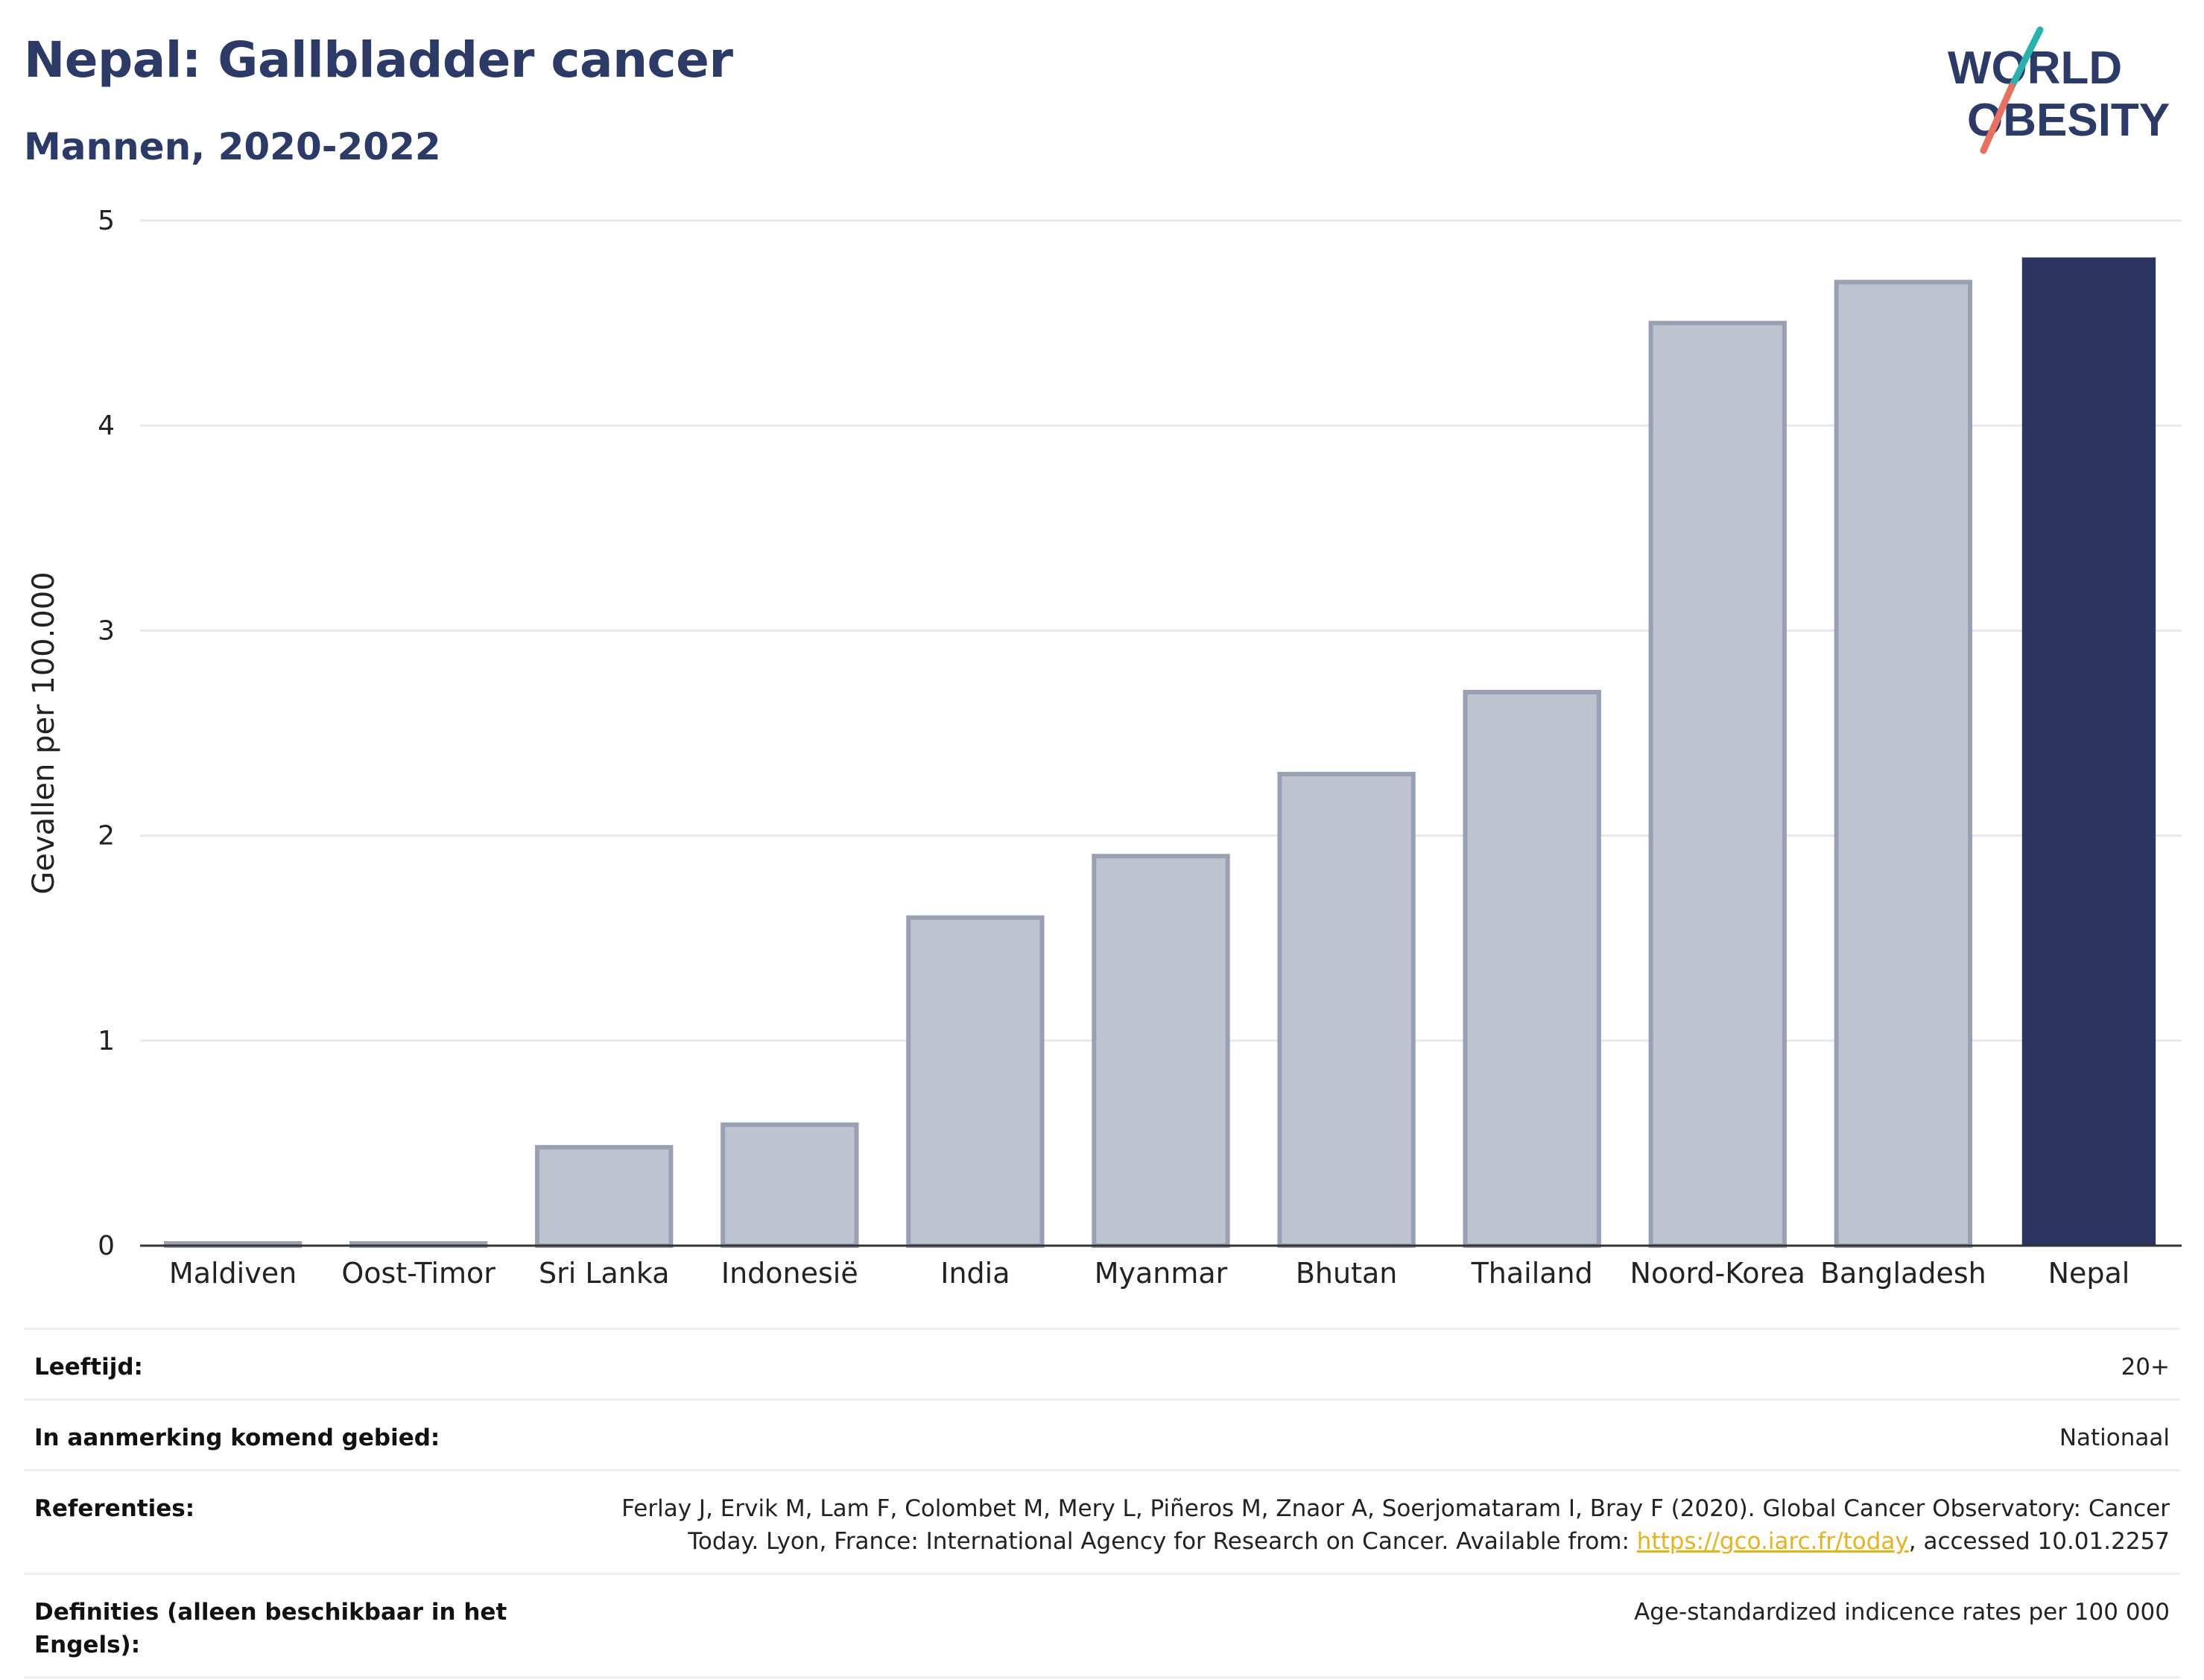 Image resolution: width=2204 pixels, height=1680 pixels. What do you see at coordinates (1717, 1273) in the screenshot?
I see `x-tick-label: Noord-Korea` at bounding box center [1717, 1273].